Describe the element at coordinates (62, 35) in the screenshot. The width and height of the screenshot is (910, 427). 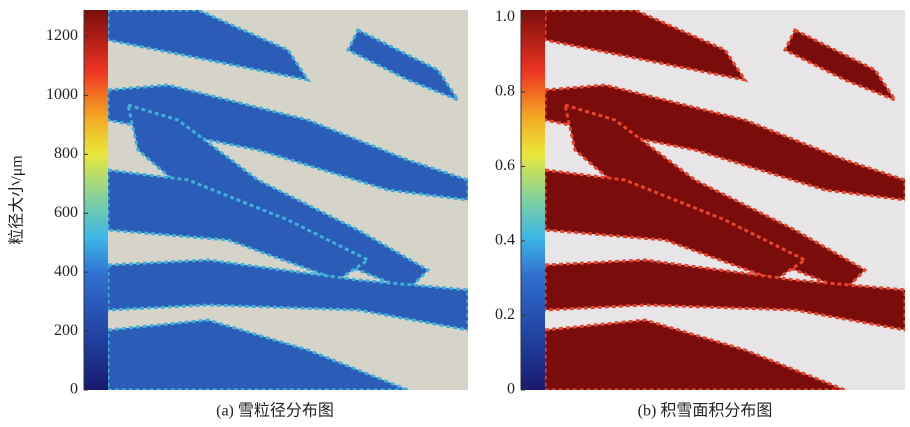
I see `y-tick-label: 1200` at that location.